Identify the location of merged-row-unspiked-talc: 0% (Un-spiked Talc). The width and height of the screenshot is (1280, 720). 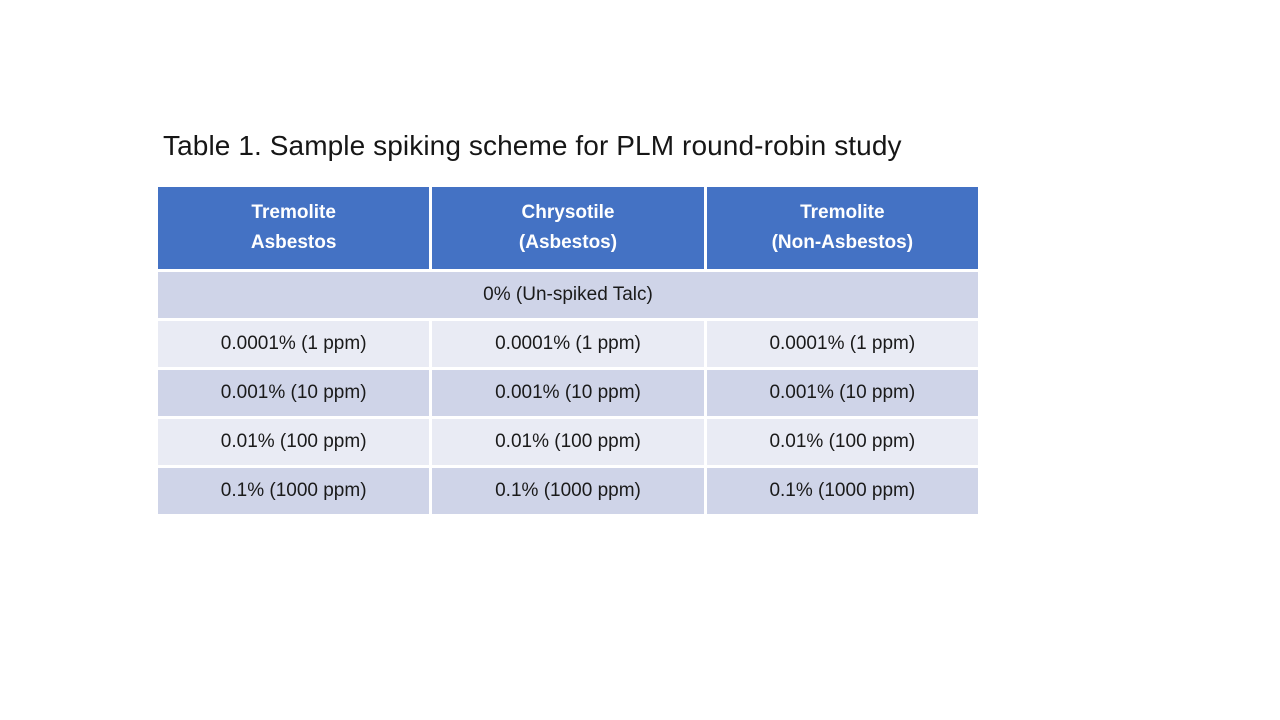
(568, 295).